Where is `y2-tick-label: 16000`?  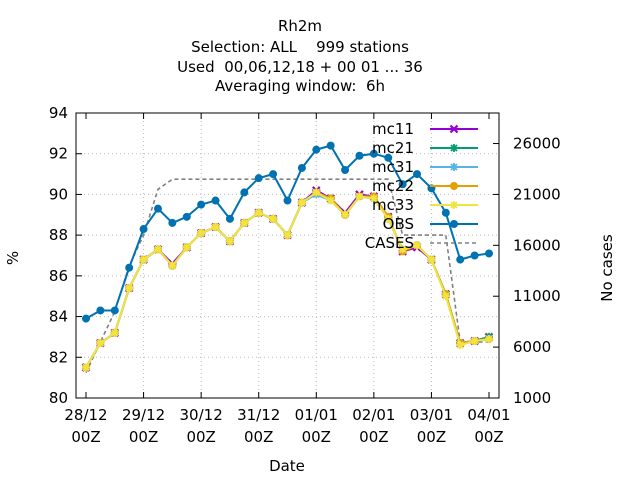 y2-tick-label: 16000 is located at coordinates (537, 245).